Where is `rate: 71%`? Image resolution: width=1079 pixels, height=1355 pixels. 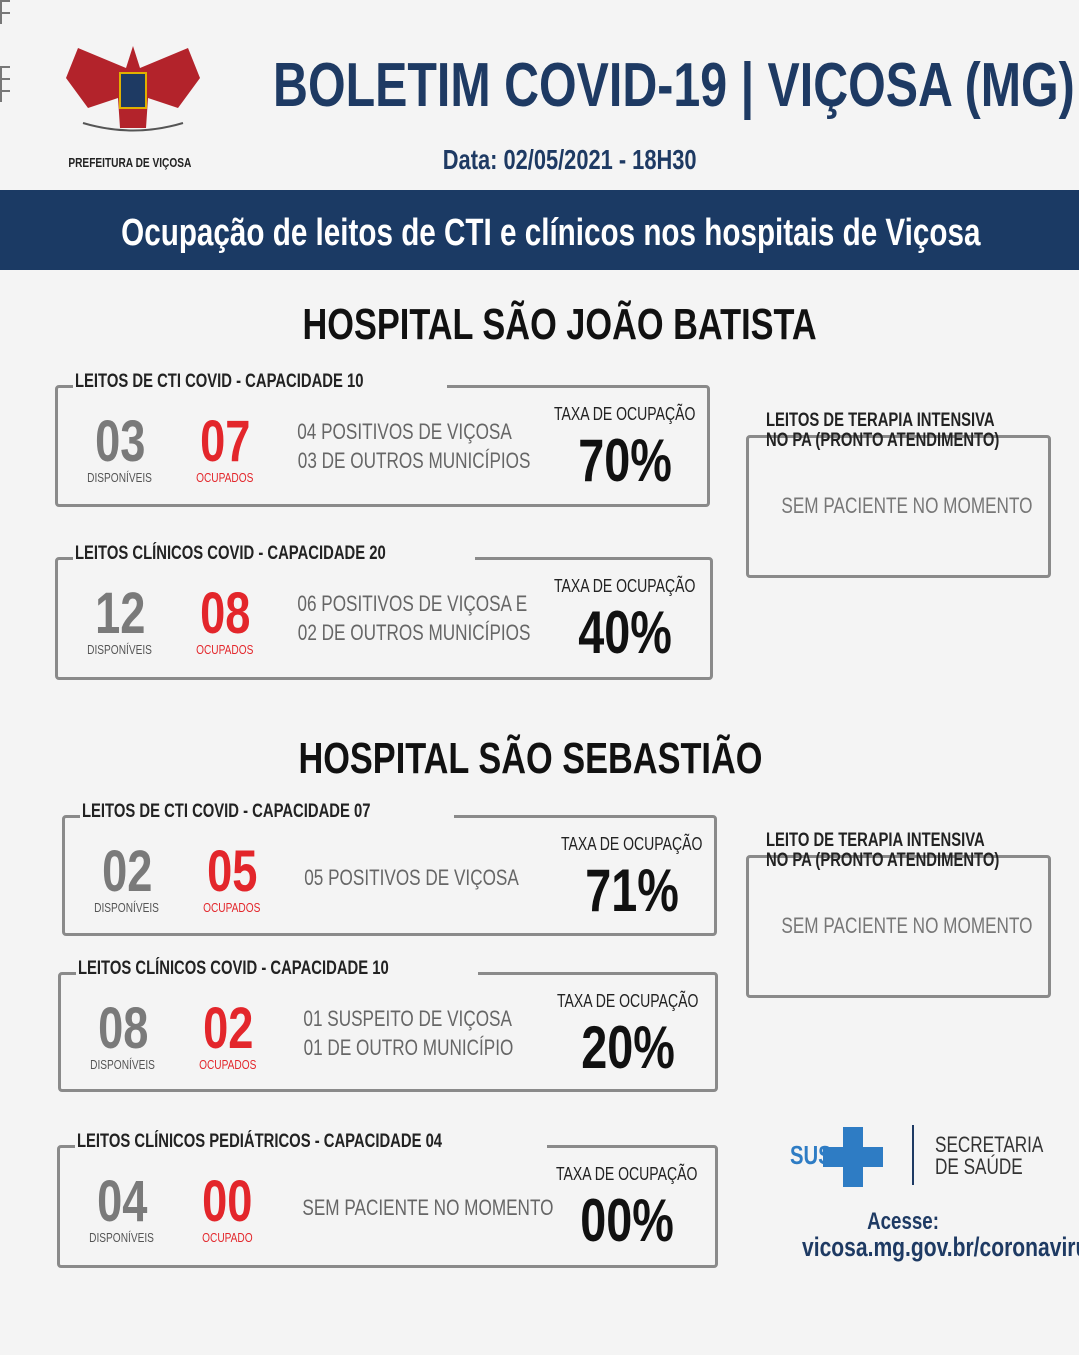
rate: 71% is located at coordinates (632, 891).